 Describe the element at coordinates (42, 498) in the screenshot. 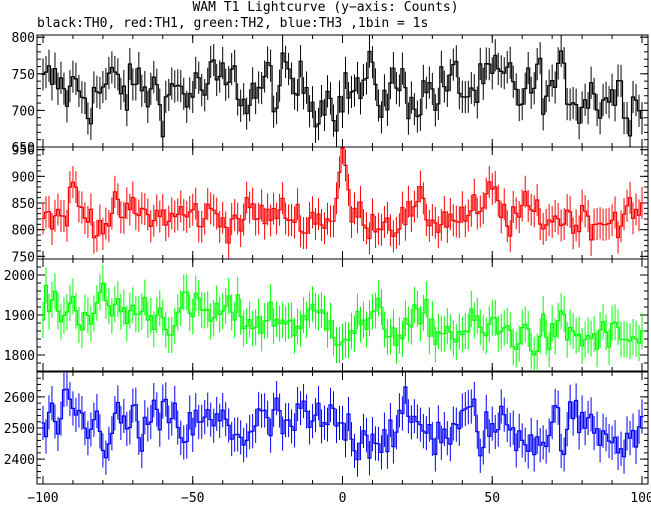

I see `x-tick-label: −100` at that location.